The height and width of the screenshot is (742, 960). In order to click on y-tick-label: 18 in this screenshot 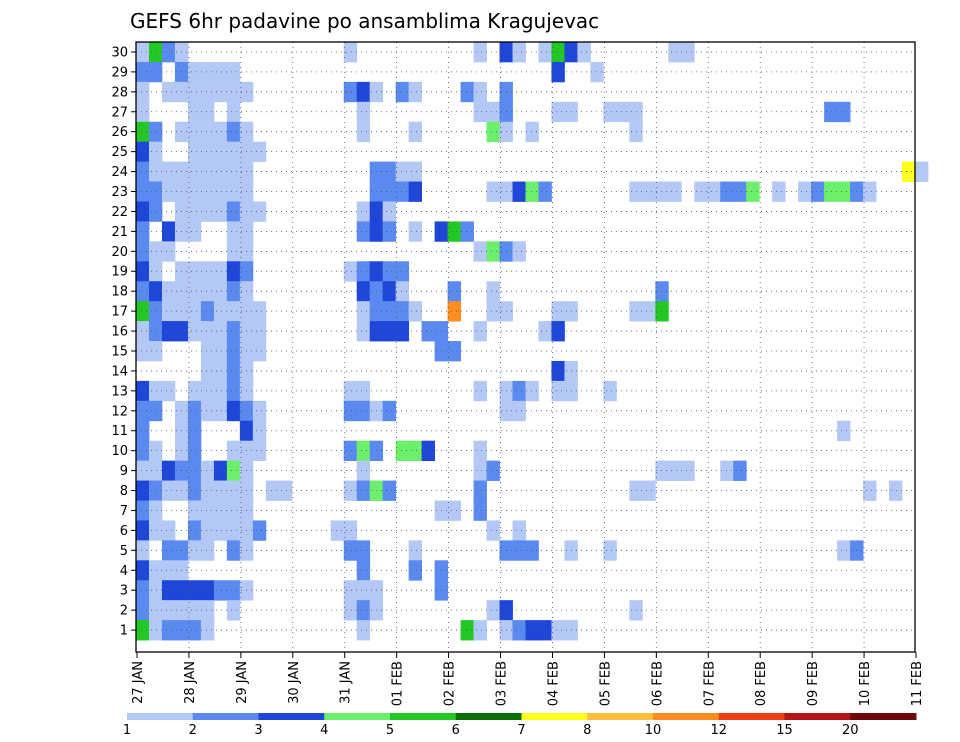, I will do `click(119, 292)`.